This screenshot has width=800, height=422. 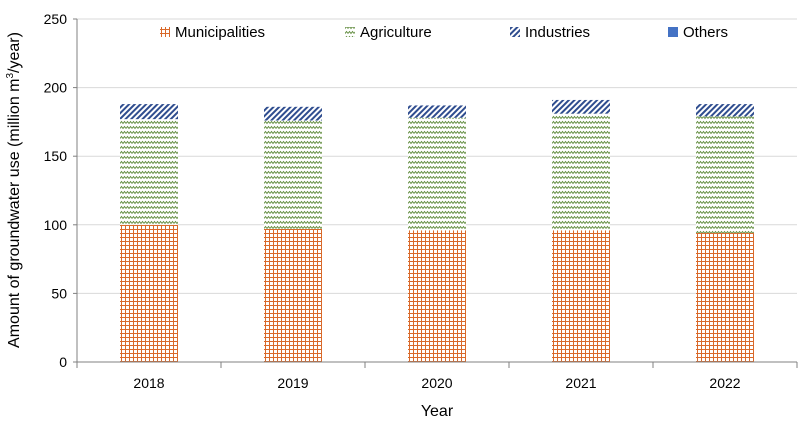 I want to click on bar-segment-industries-2018, so click(x=149, y=112).